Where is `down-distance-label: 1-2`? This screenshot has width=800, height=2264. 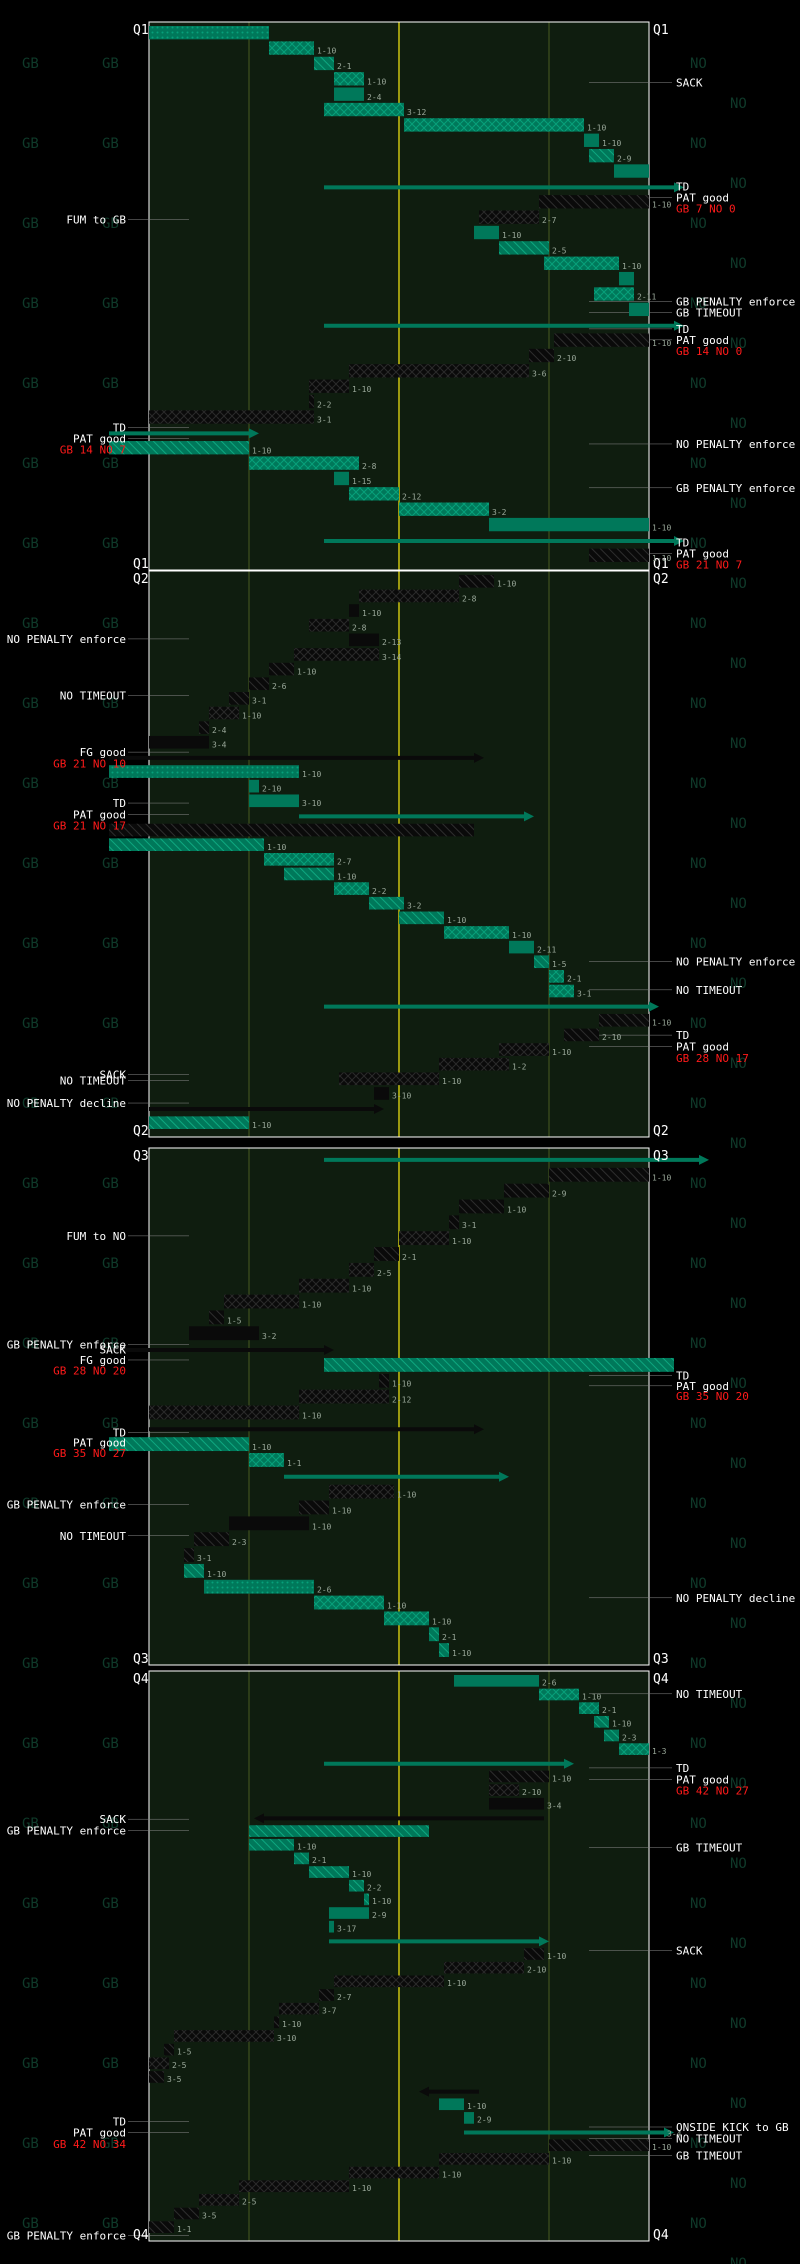
down-distance-label: 1-2 is located at coordinates (519, 1066).